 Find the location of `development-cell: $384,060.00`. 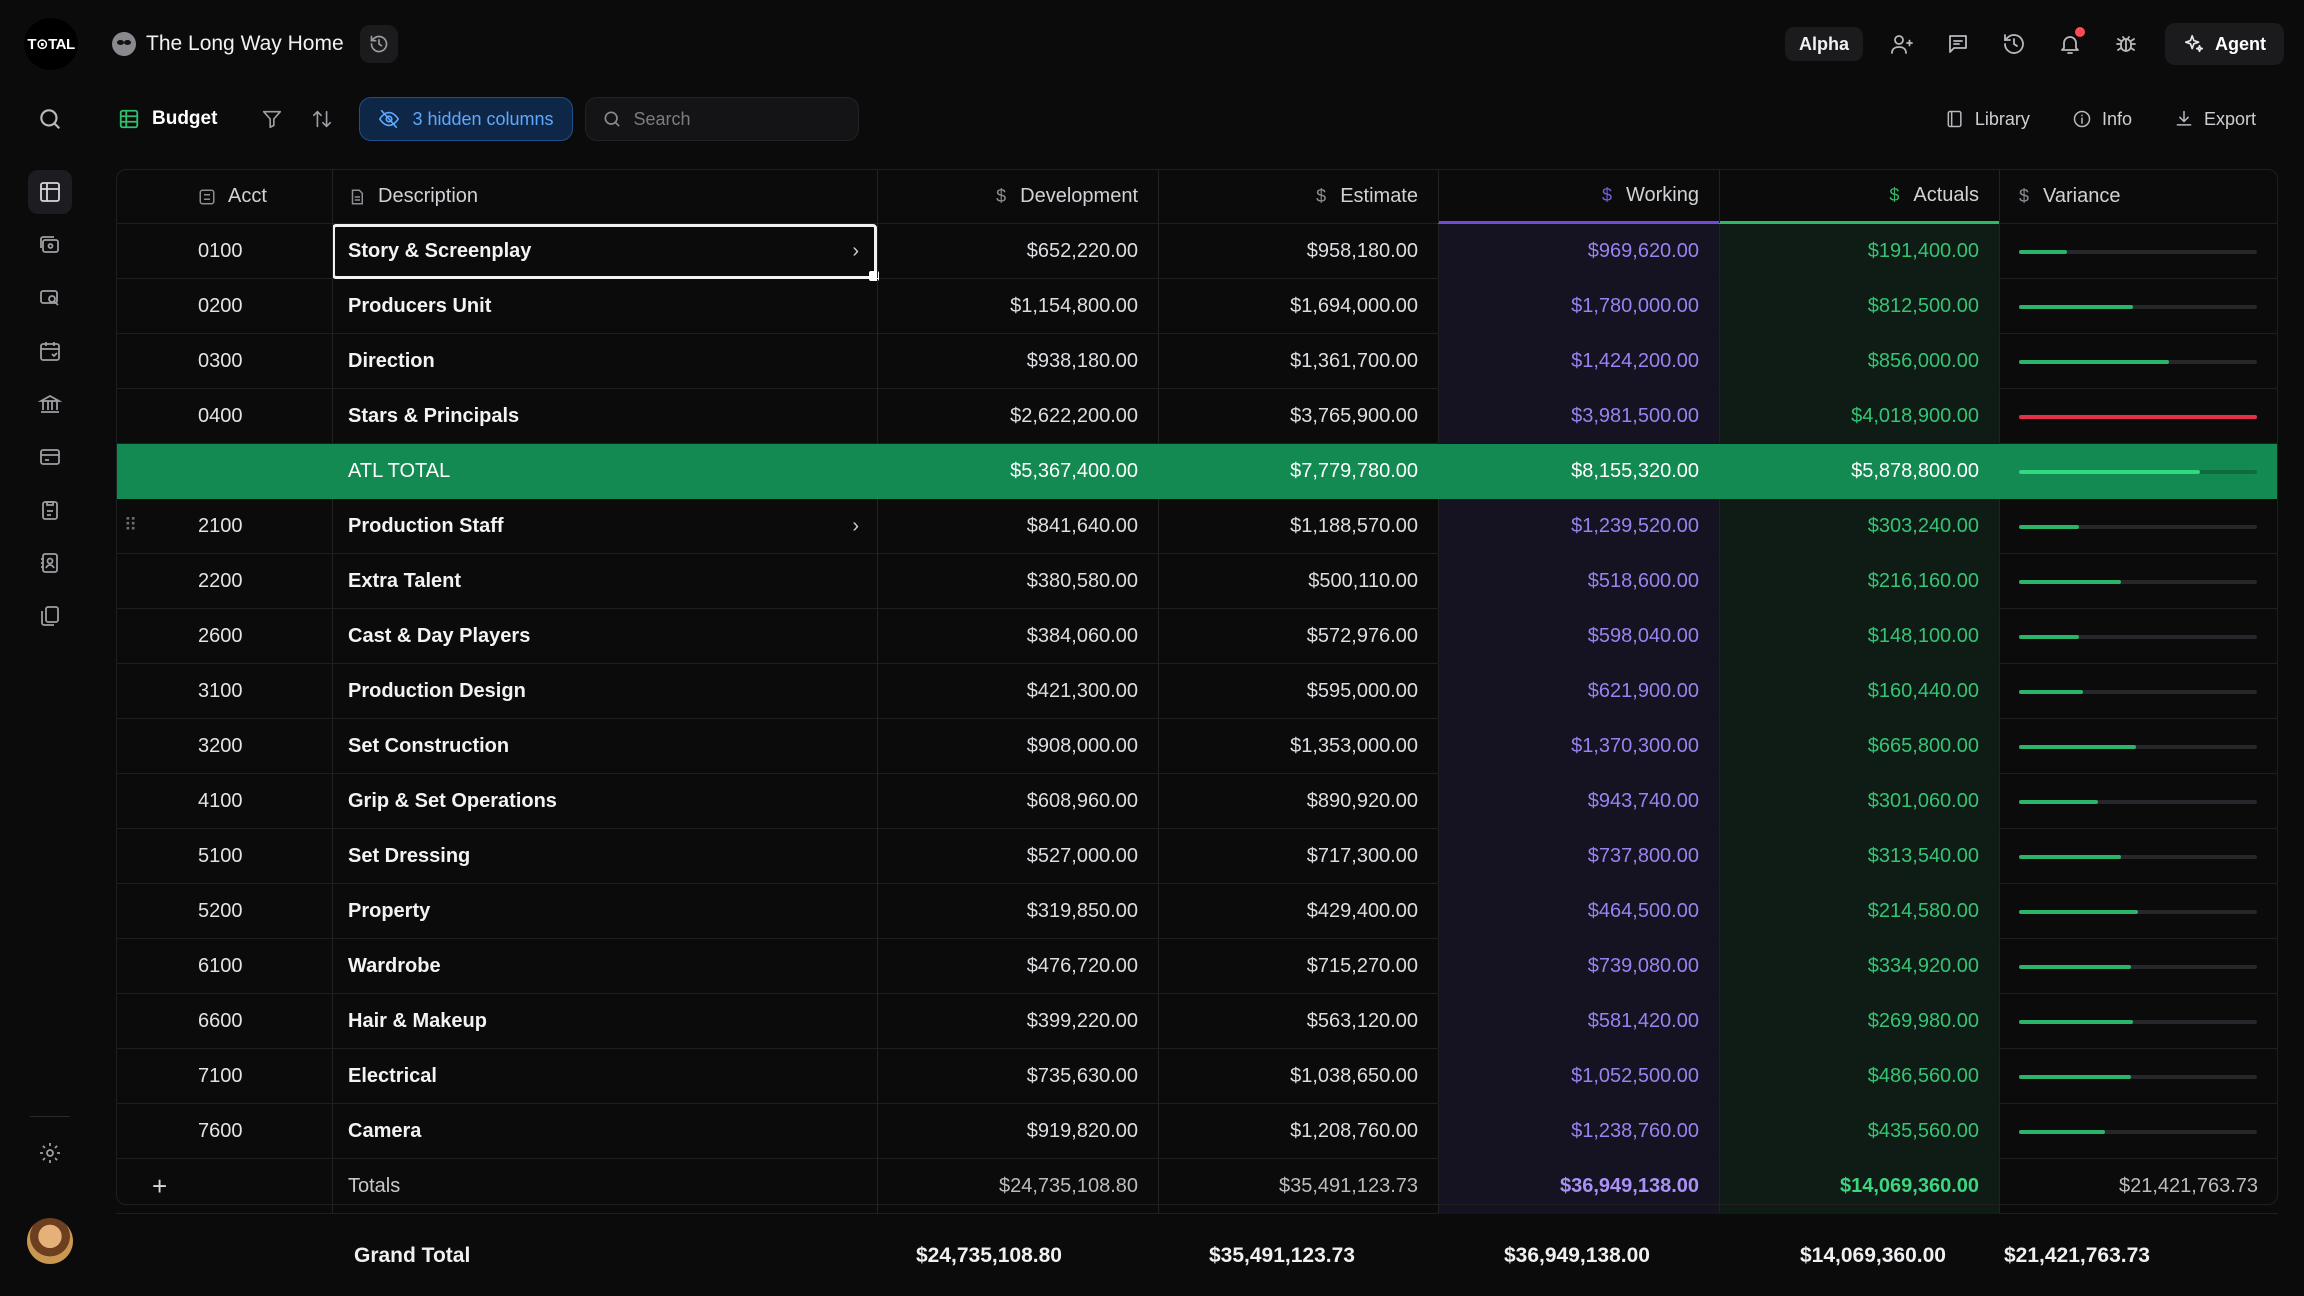

development-cell: $384,060.00 is located at coordinates (1082, 636).